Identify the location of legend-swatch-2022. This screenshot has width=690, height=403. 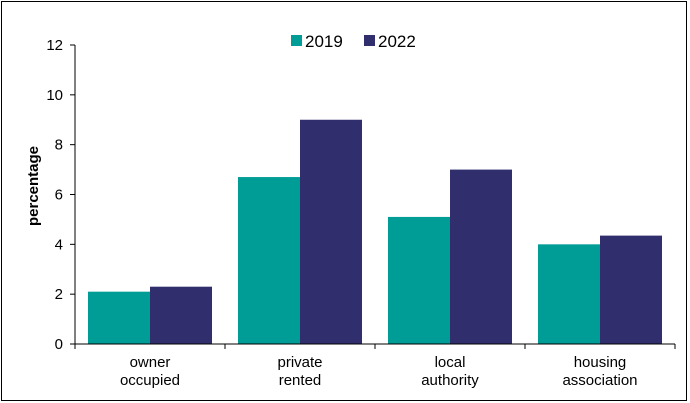
(369, 40).